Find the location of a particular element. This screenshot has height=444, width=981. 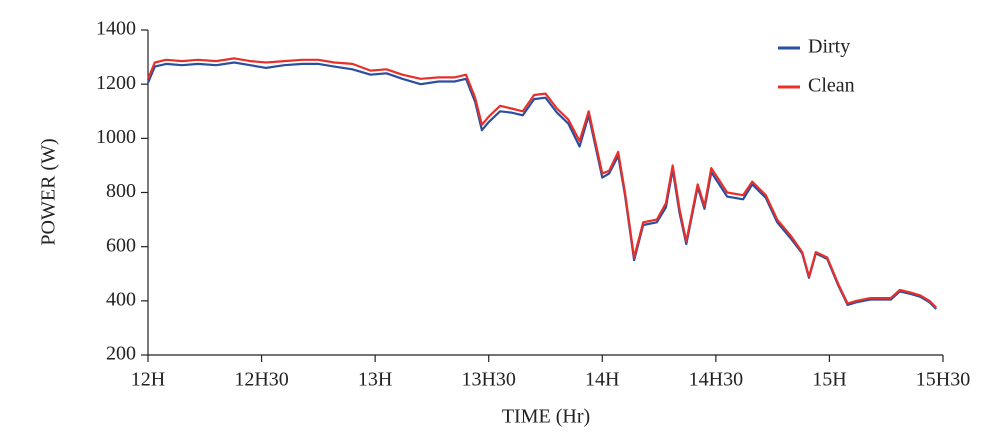

legend-label: Dirty is located at coordinates (829, 47).